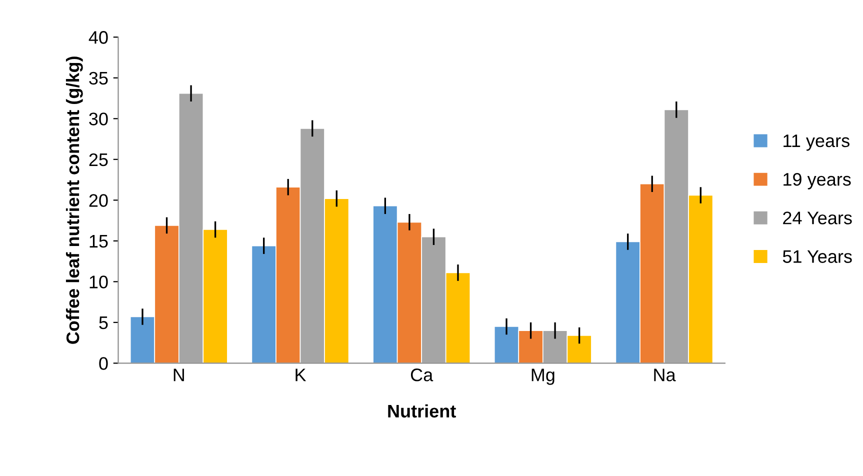  What do you see at coordinates (74, 200) in the screenshot?
I see `y-axis-title: Coffee leaf nutrient content (g/kg)` at bounding box center [74, 200].